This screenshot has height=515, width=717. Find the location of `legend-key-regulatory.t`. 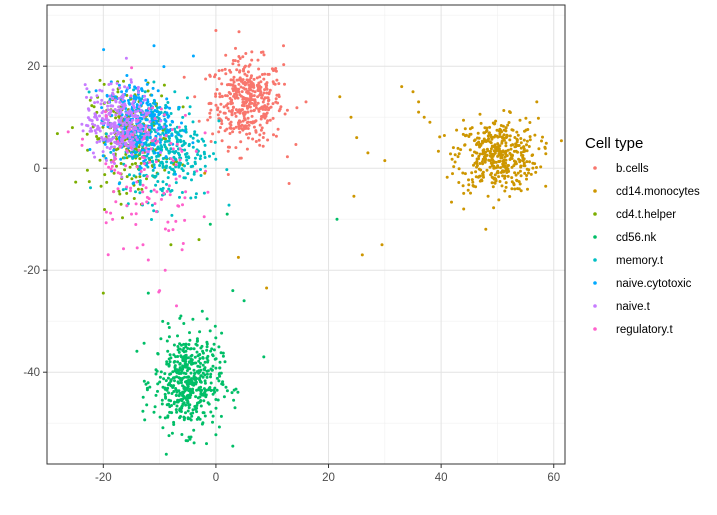

legend-key-regulatory.t is located at coordinates (595, 329).